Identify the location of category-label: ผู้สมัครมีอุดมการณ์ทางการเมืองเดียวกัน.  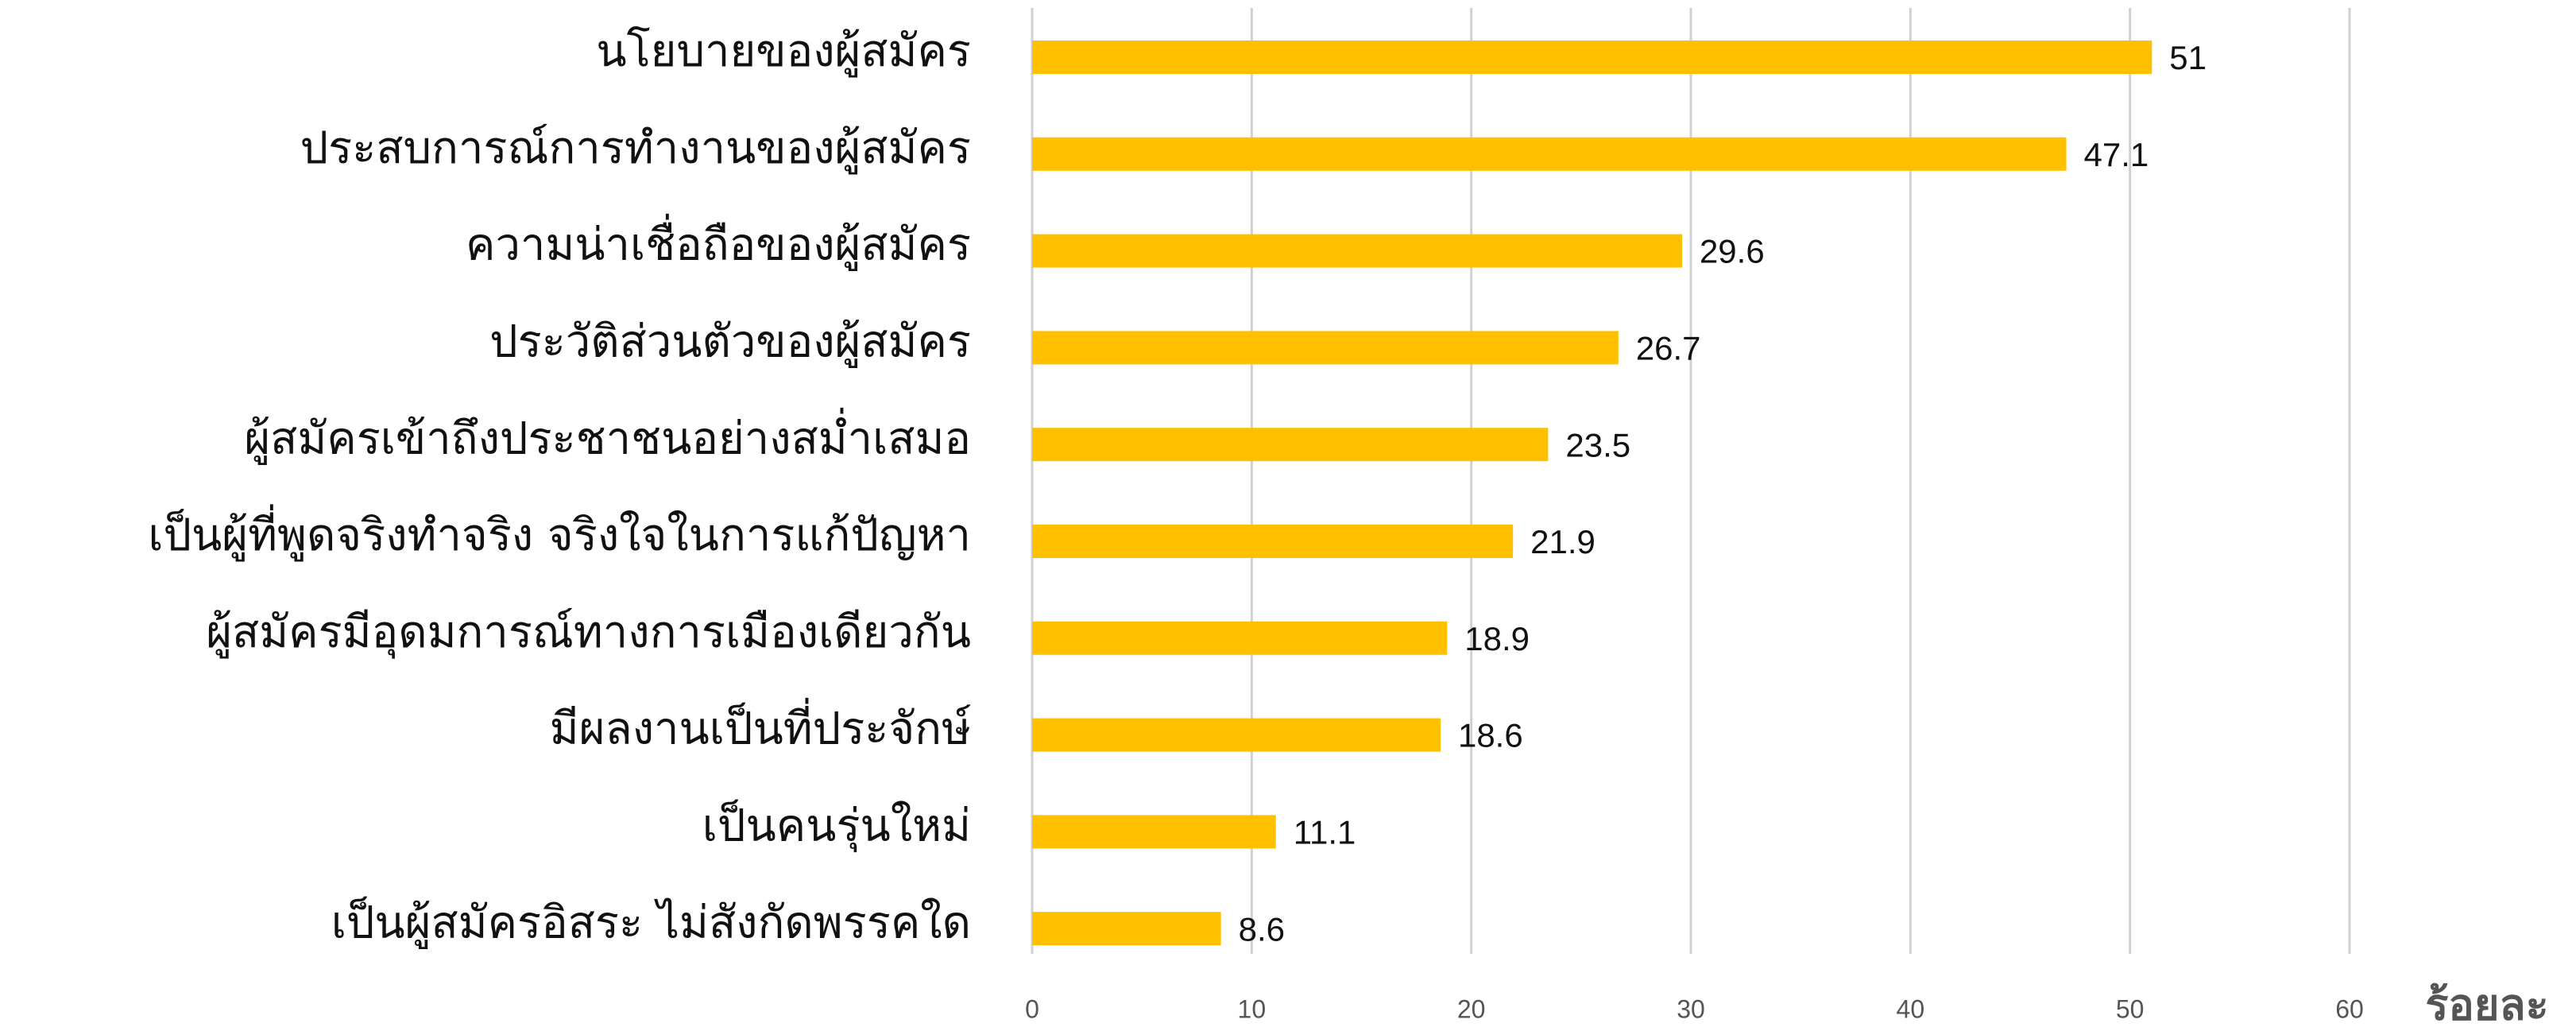
(588, 633).